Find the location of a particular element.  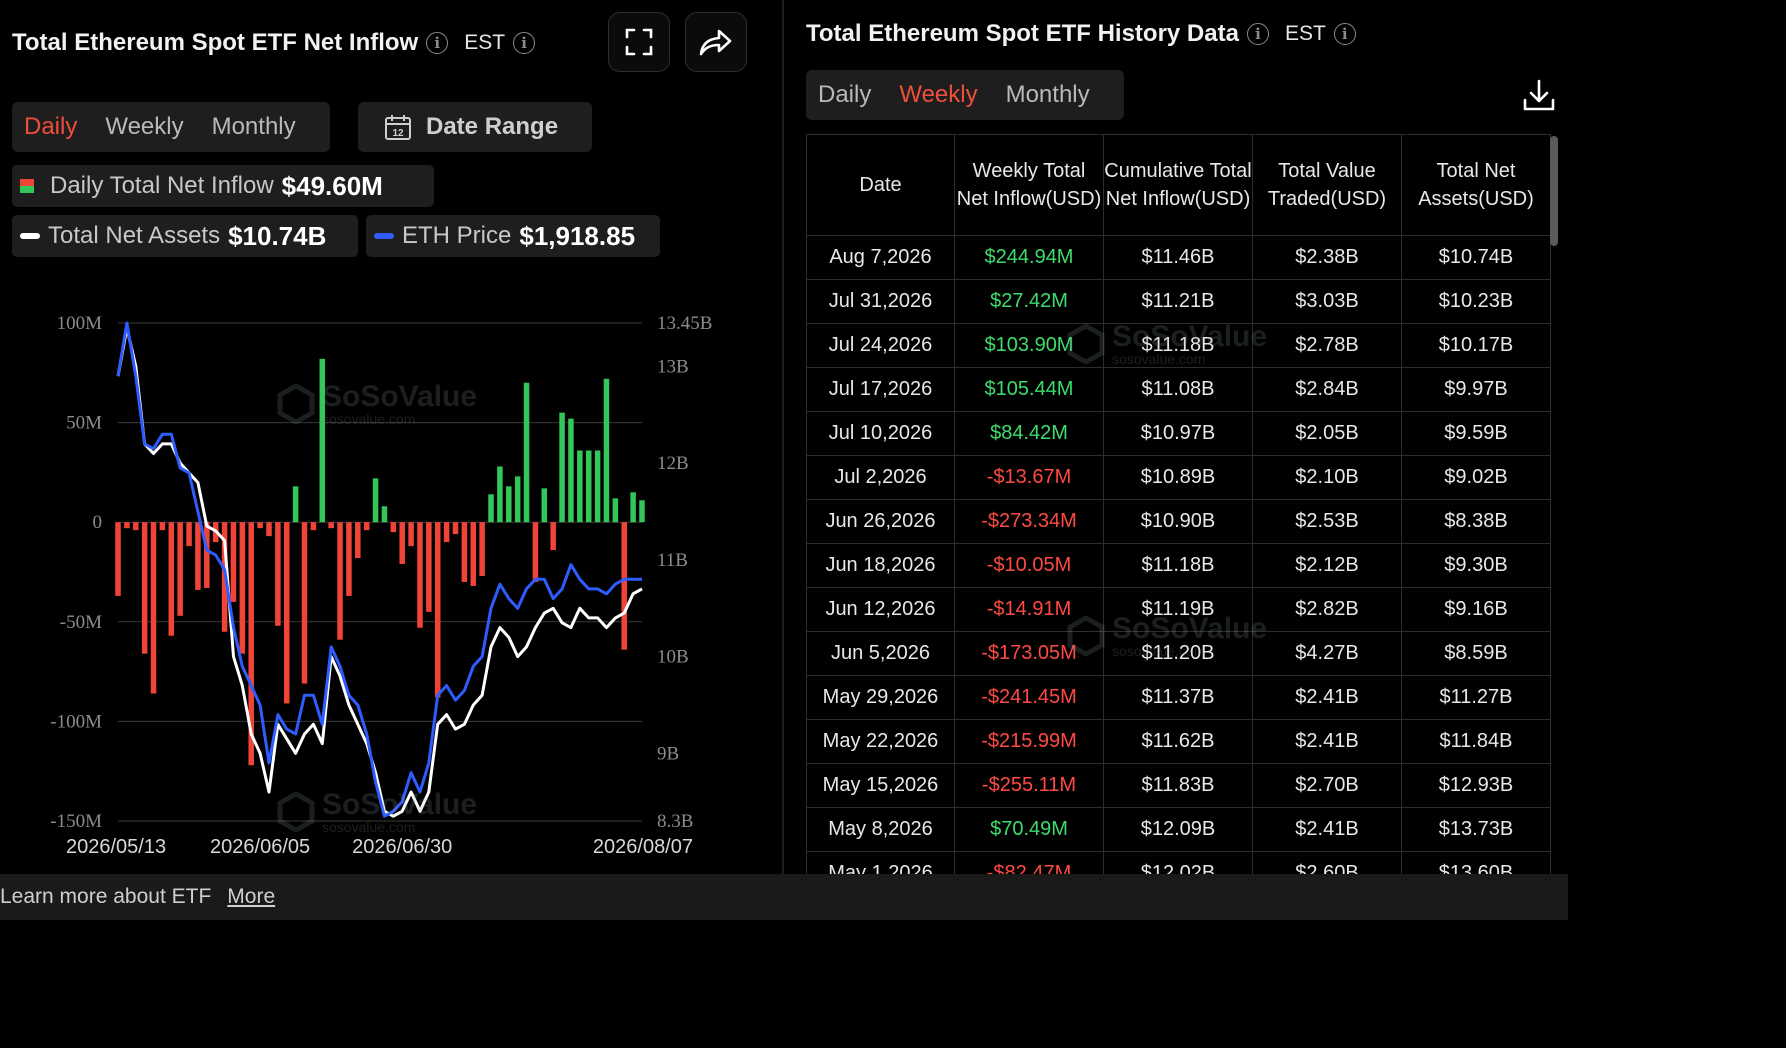

svg-text: 12 is located at coordinates (398, 133).